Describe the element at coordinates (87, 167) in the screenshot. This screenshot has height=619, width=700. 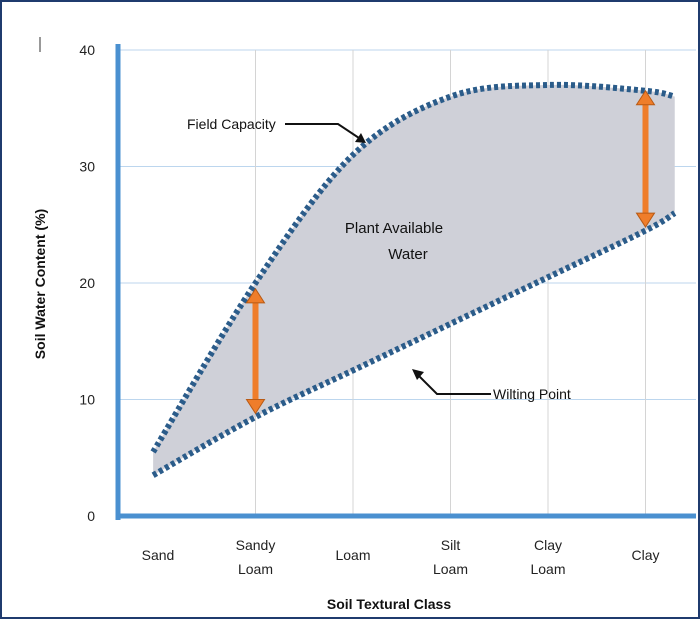
I see `y-tick-label: 30` at that location.